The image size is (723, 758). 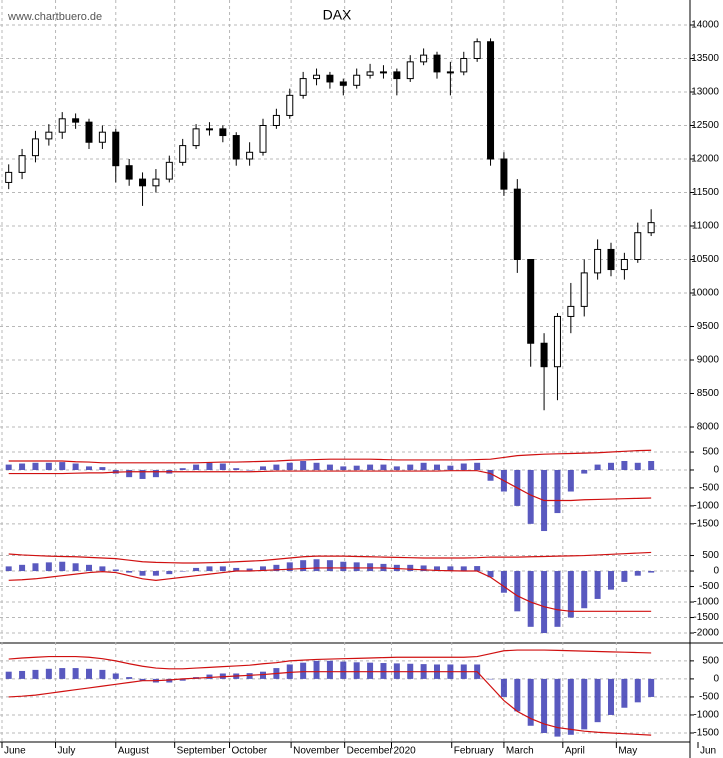 What do you see at coordinates (706, 506) in the screenshot?
I see `y-tick-label: -1000` at bounding box center [706, 506].